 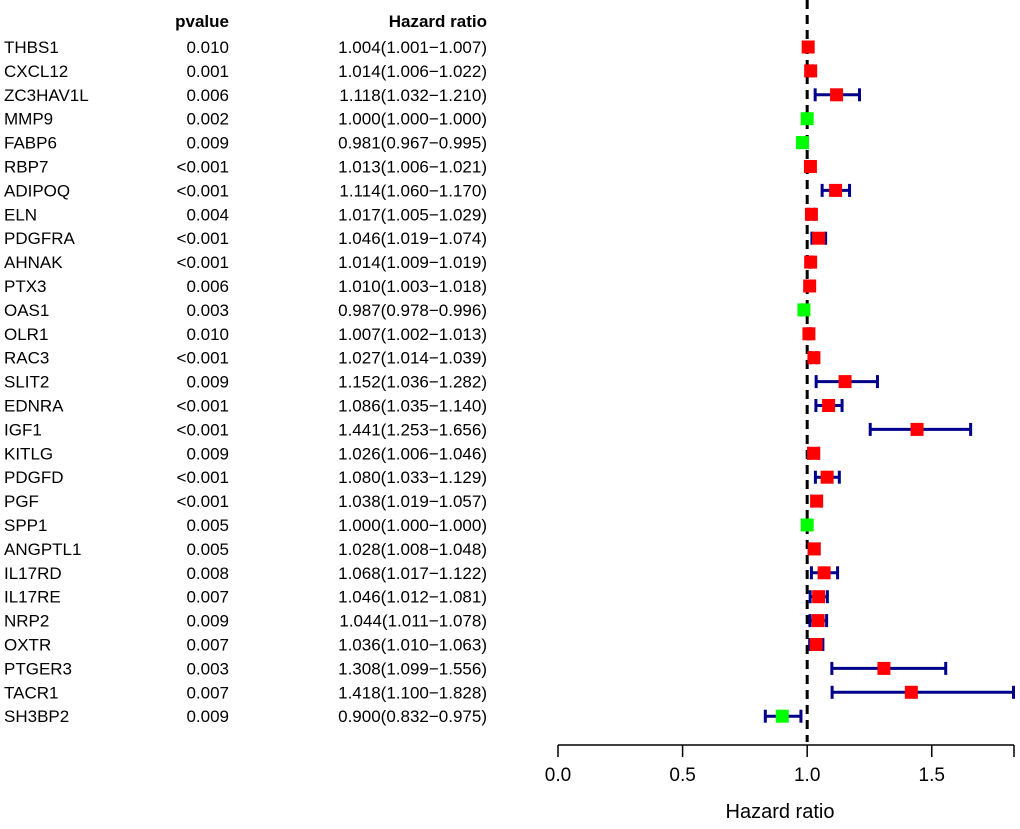 I want to click on gene-label: KITLG, so click(x=28, y=453).